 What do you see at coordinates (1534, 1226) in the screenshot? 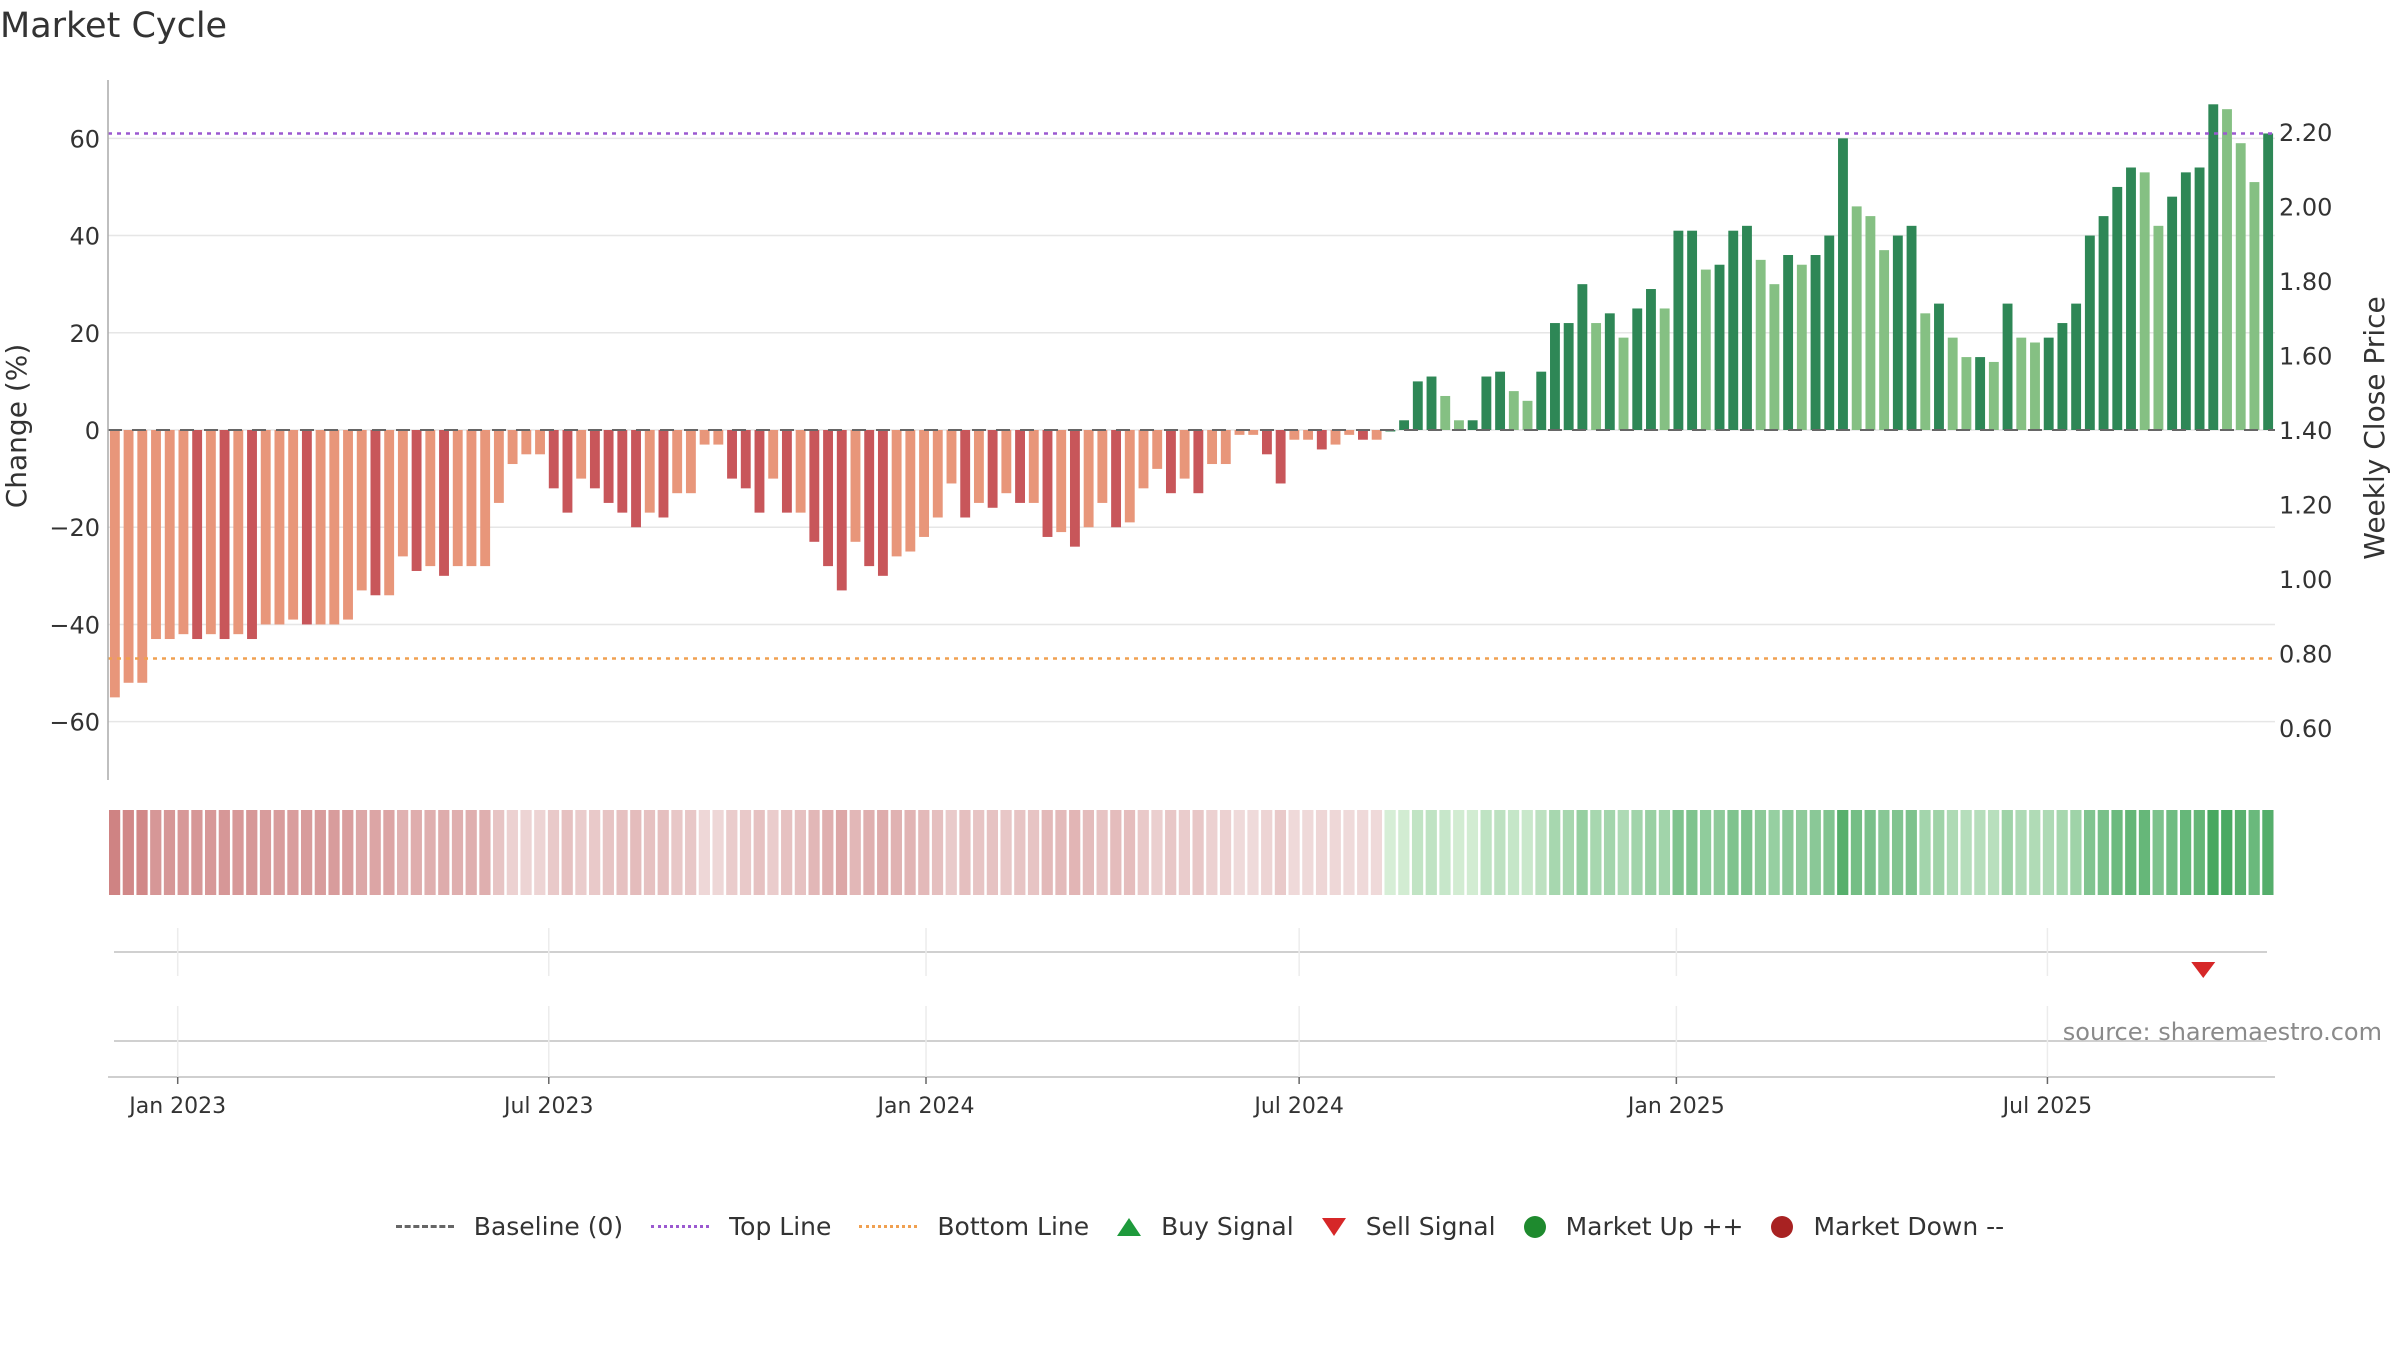
I see `green-dot-icon` at bounding box center [1534, 1226].